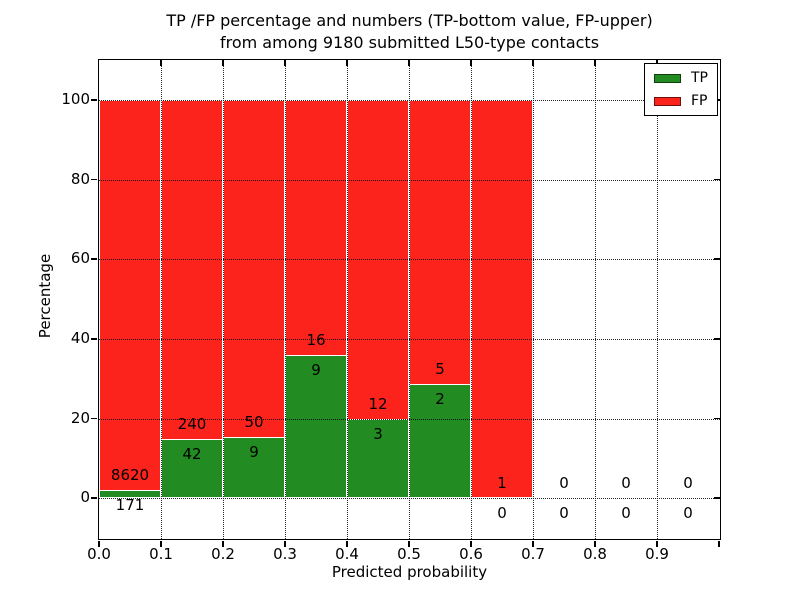  Describe the element at coordinates (80, 417) in the screenshot. I see `y-tick-label: 20` at that location.